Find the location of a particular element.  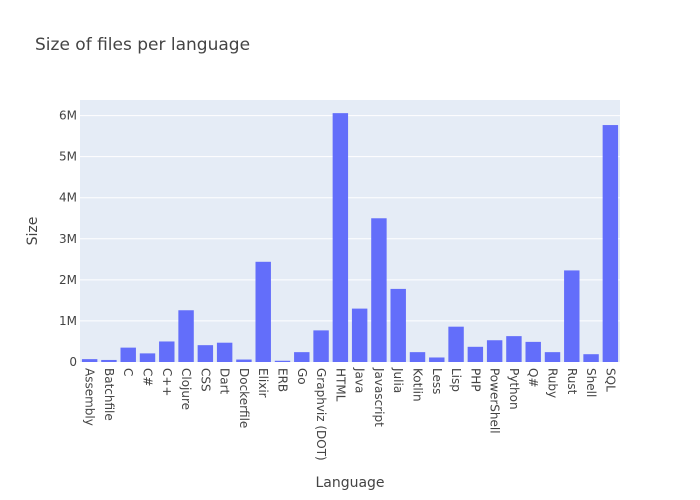

bar-rust is located at coordinates (572, 316).